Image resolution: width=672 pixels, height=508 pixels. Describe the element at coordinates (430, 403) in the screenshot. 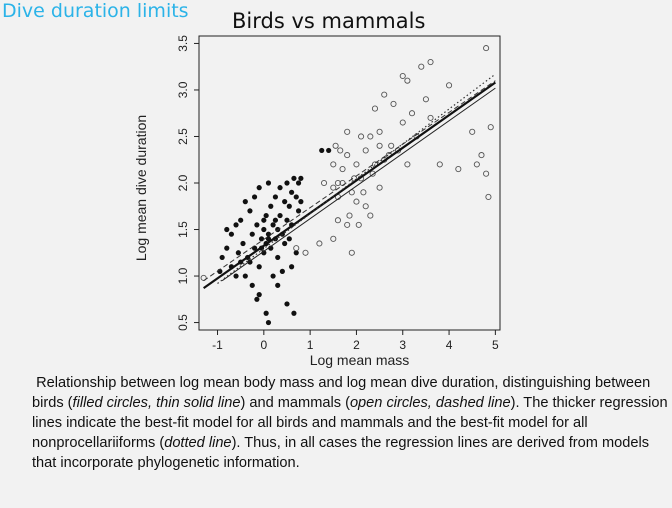

I see `caption-em-2: open circles, dashed line` at that location.